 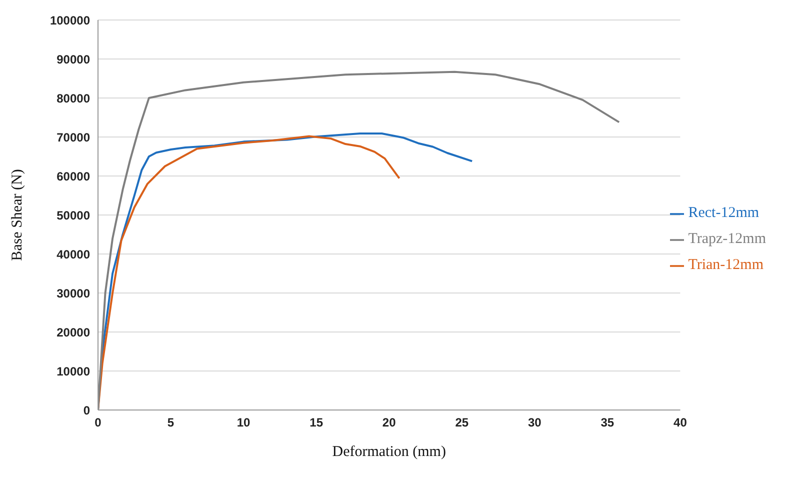 What do you see at coordinates (98, 423) in the screenshot?
I see `x-tick-label: 0` at bounding box center [98, 423].